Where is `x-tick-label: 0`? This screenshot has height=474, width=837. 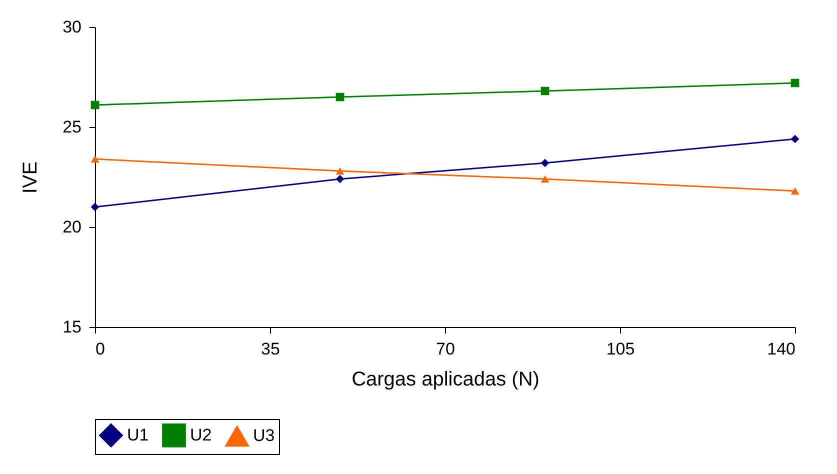
x-tick-label: 0 is located at coordinates (100, 349).